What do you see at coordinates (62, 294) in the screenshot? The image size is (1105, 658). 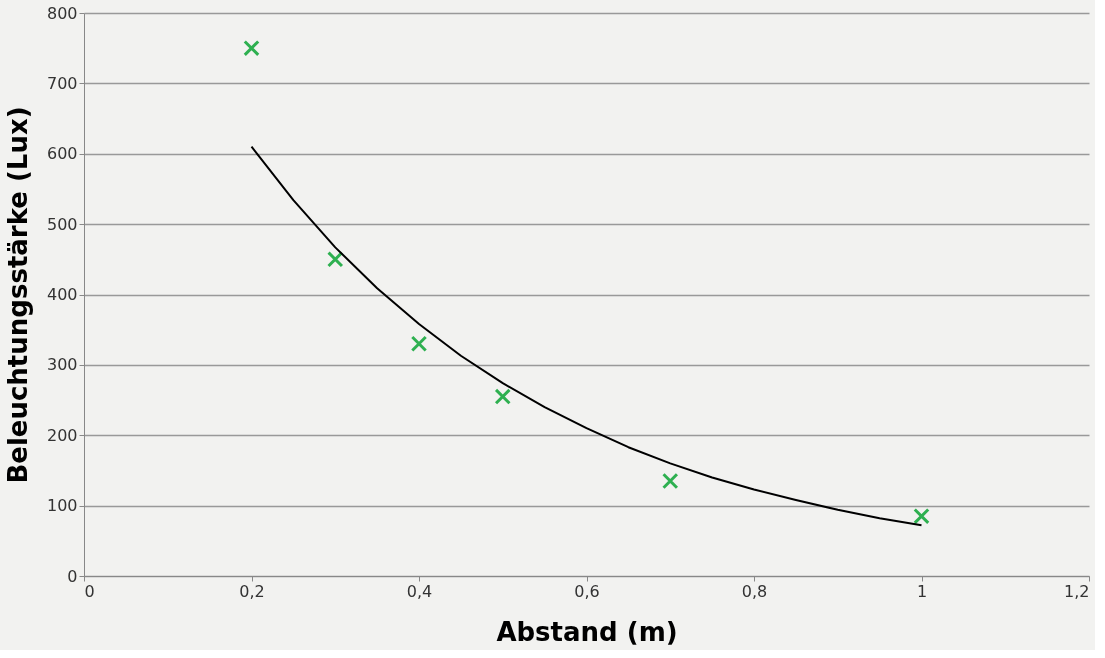 I see `y-tick-label: 400` at bounding box center [62, 294].